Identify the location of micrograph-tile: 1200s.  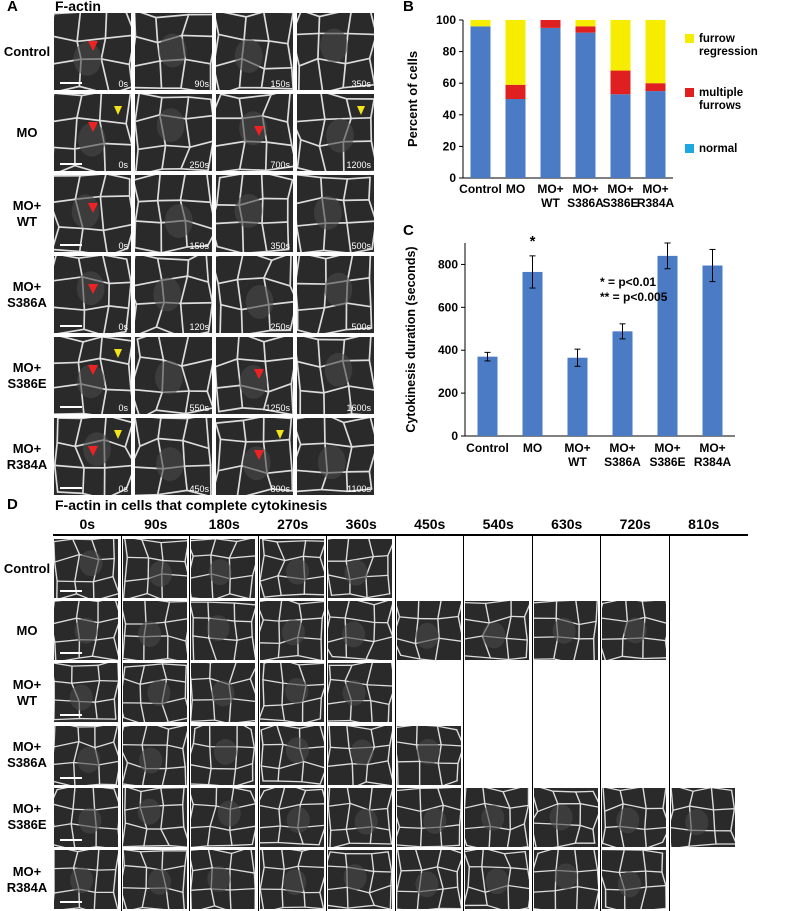
(335, 132).